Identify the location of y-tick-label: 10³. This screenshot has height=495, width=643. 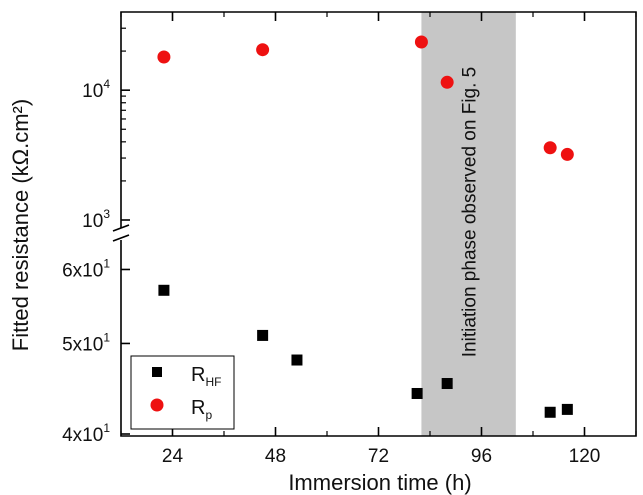
(96, 219).